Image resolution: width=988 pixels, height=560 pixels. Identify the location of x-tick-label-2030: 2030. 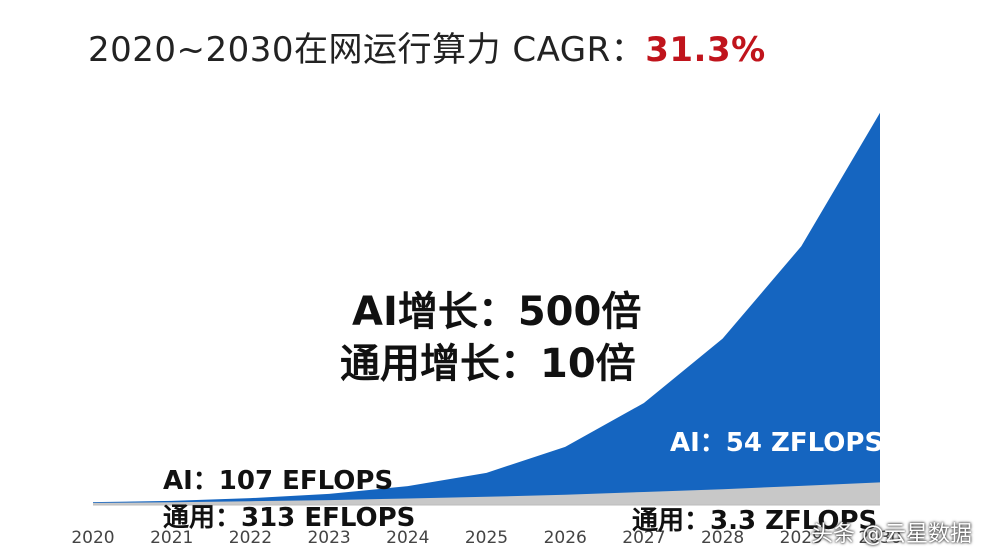
(879, 538).